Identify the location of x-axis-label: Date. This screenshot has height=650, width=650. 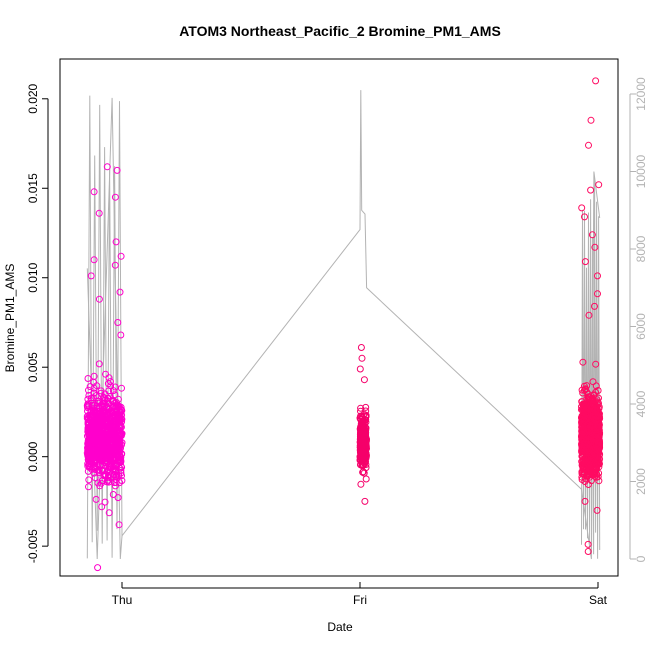
(340, 627).